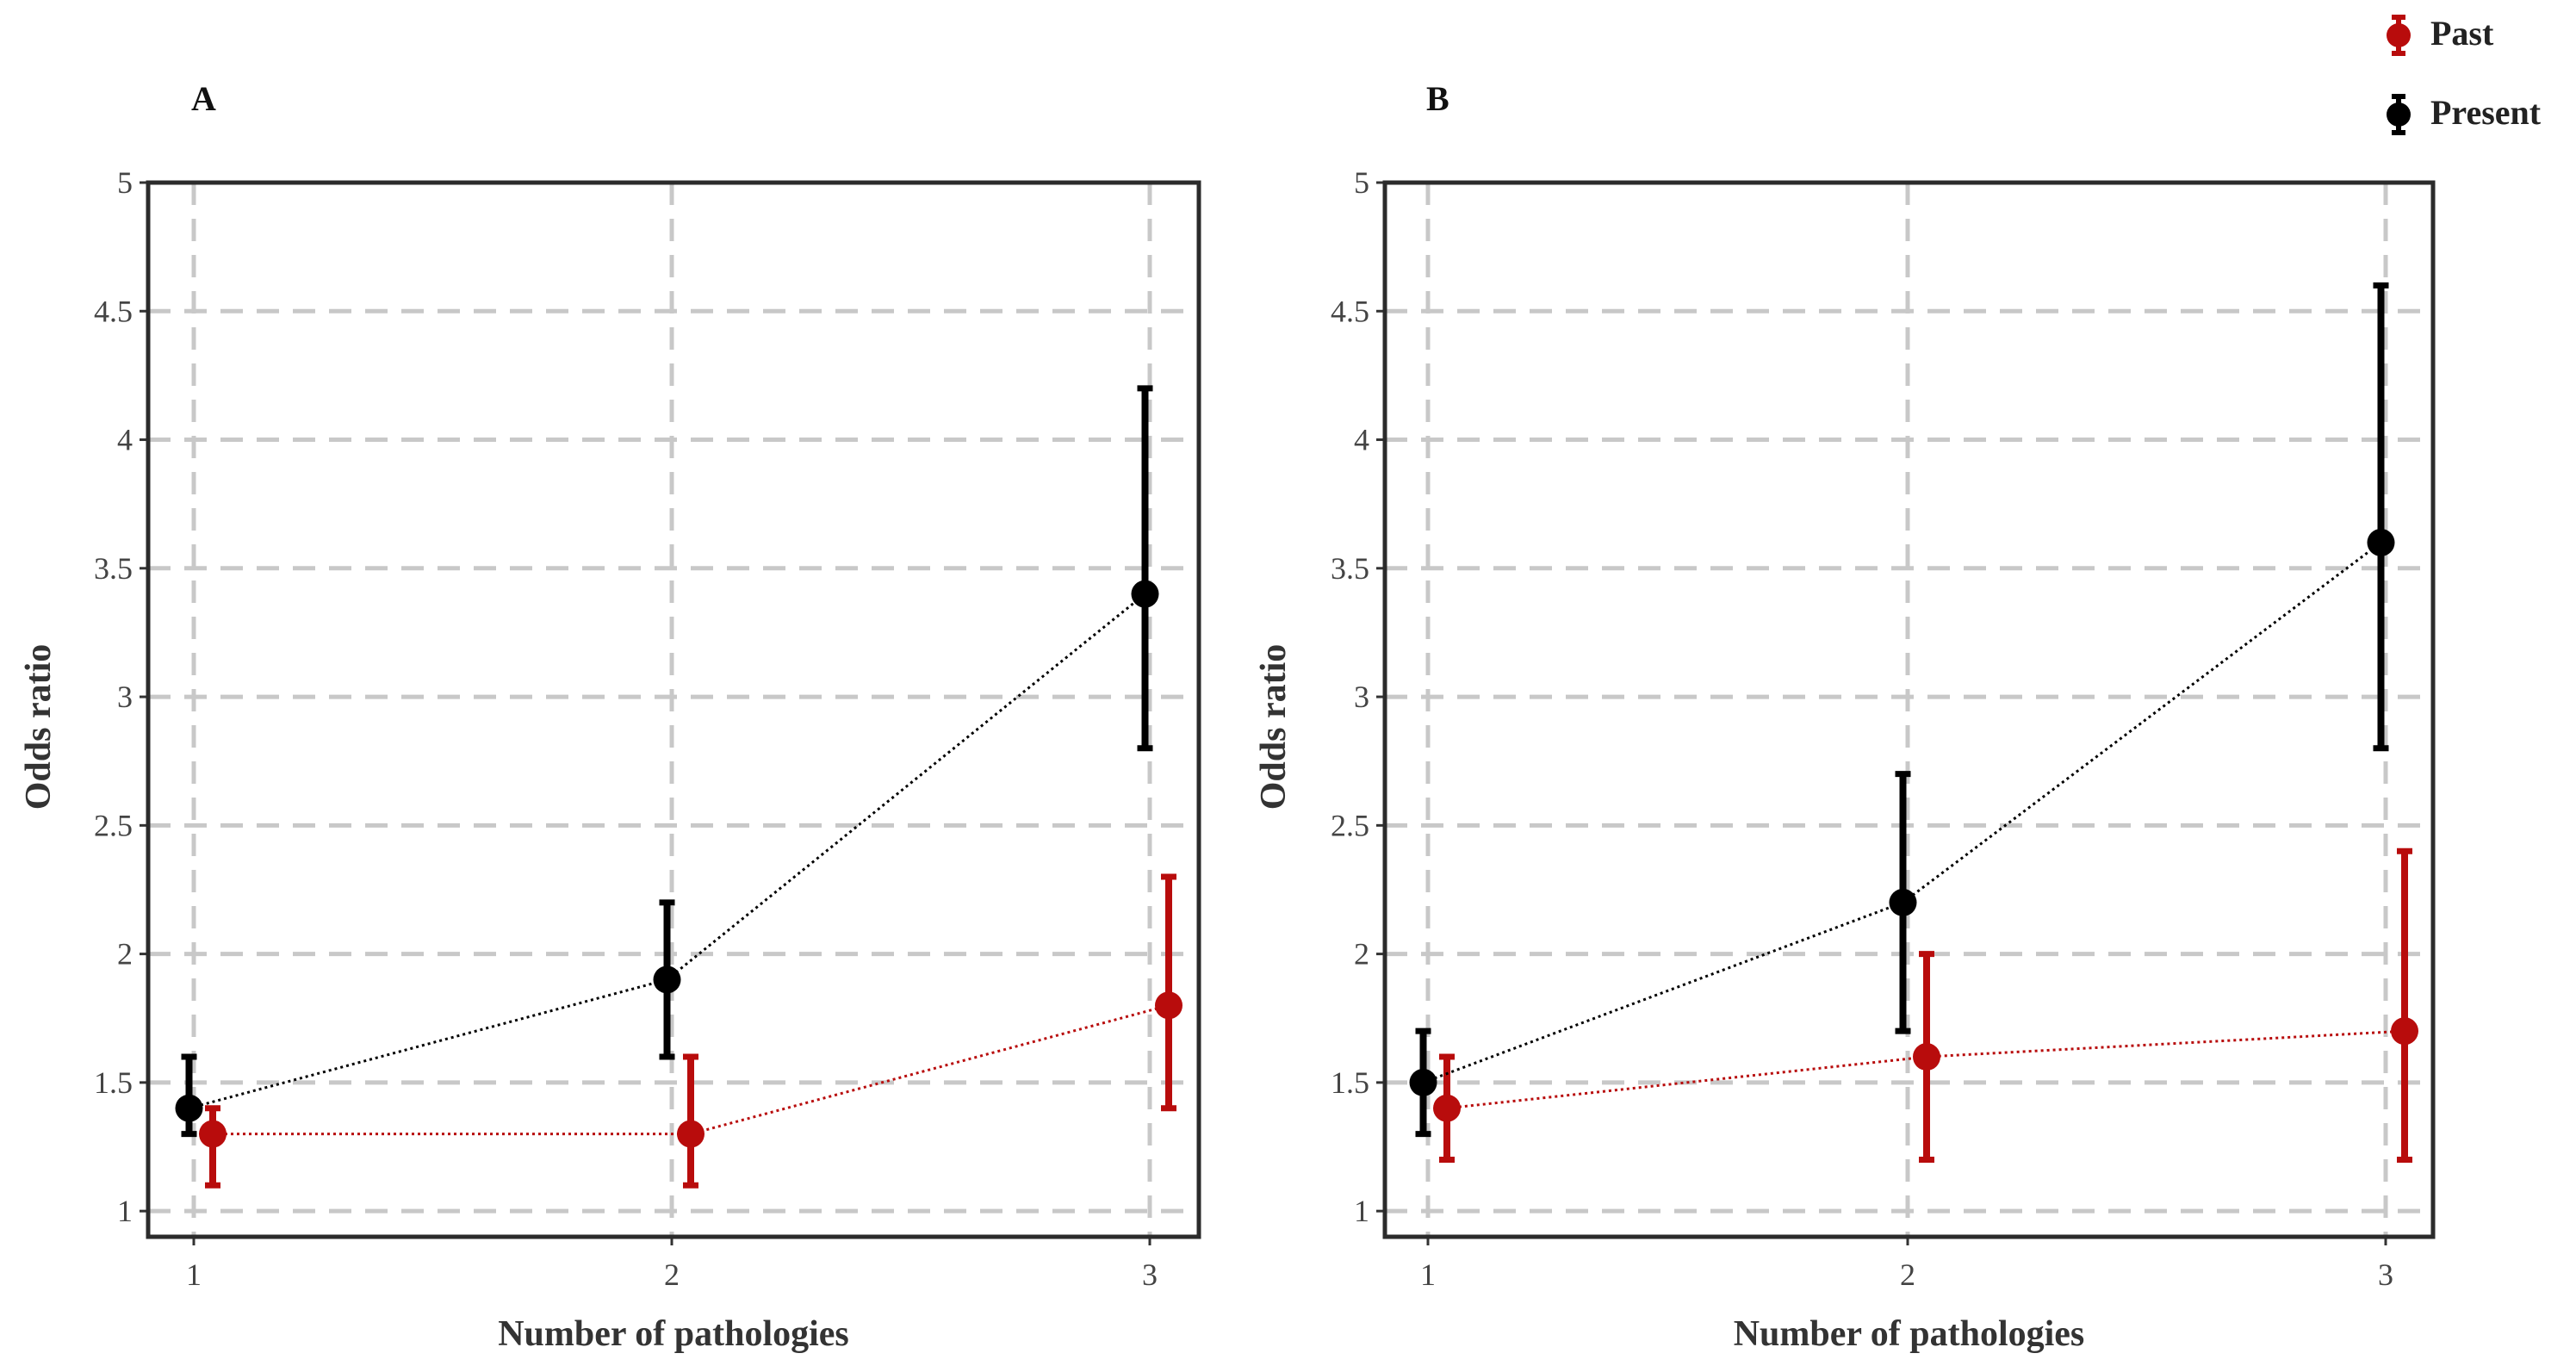 This screenshot has height=1372, width=2576. What do you see at coordinates (1902, 813) in the screenshot?
I see `series-line-present` at bounding box center [1902, 813].